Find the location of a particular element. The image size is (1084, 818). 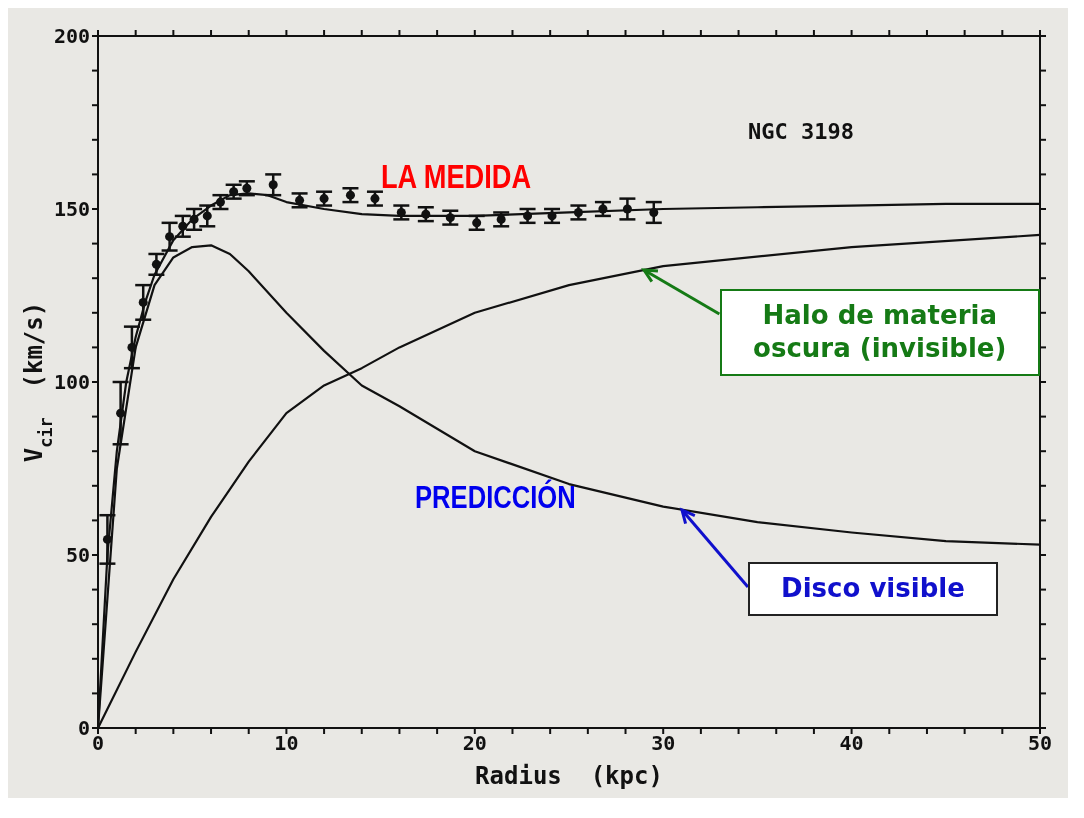

x-tick-label: 30 is located at coordinates (663, 743).